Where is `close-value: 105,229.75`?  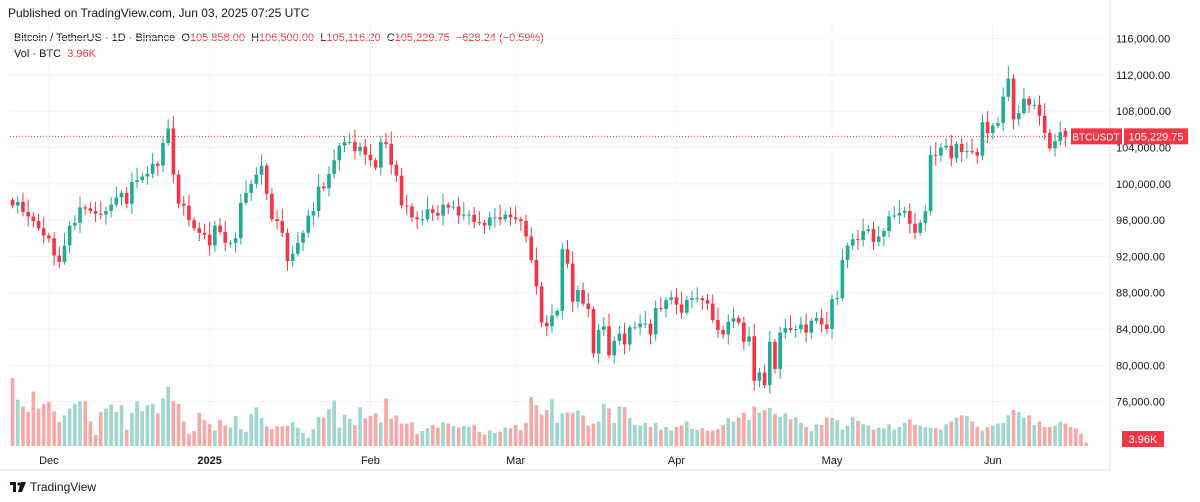 close-value: 105,229.75 is located at coordinates (422, 38).